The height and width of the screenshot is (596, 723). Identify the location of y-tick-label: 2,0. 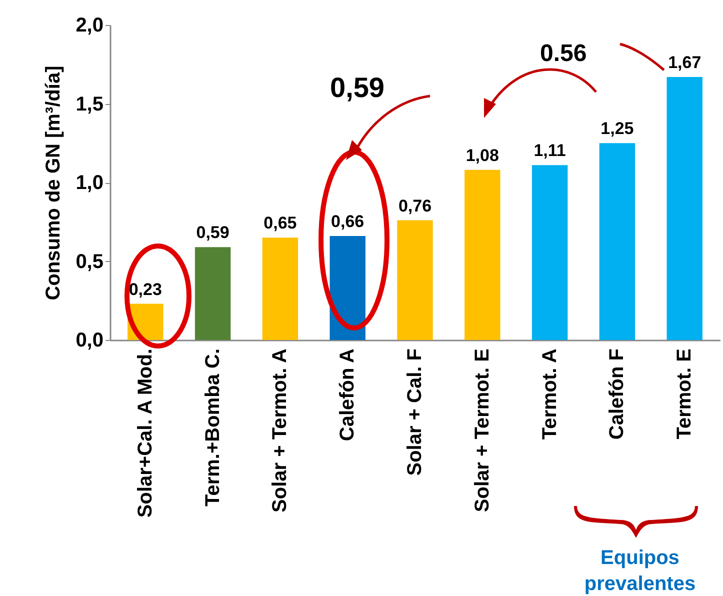
(90, 25).